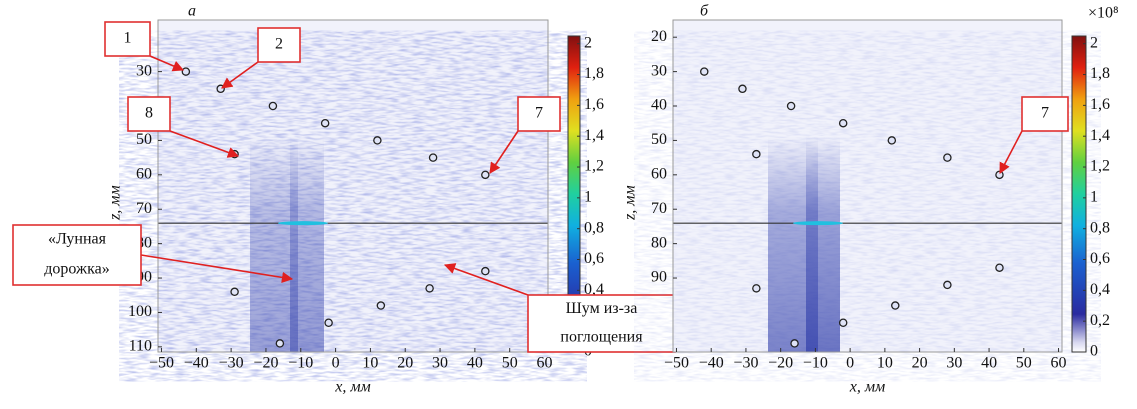 The width and height of the screenshot is (1137, 409). What do you see at coordinates (885, 363) in the screenshot?
I see `x-tick-label: 10` at bounding box center [885, 363].